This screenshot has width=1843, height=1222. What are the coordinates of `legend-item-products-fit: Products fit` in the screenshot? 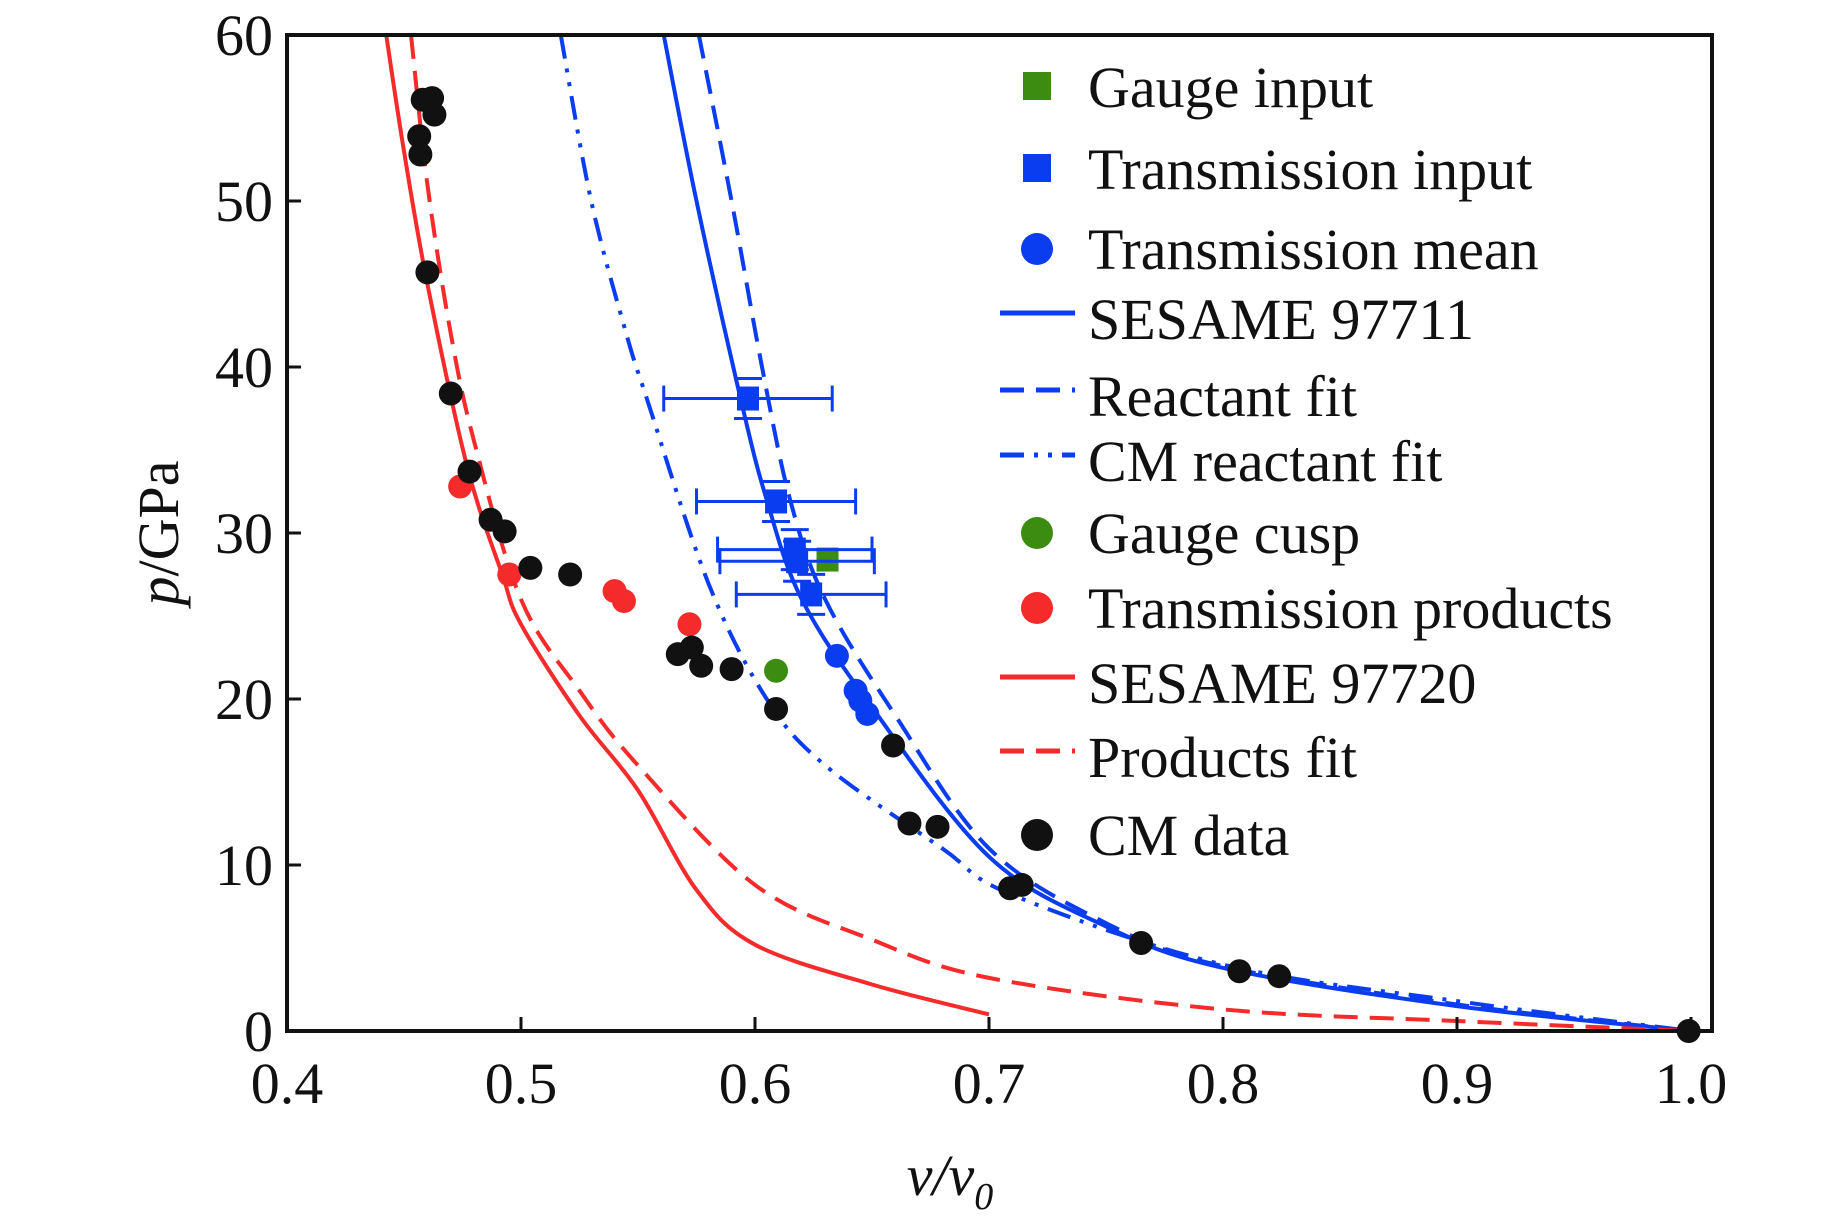 It's located at (1178, 757).